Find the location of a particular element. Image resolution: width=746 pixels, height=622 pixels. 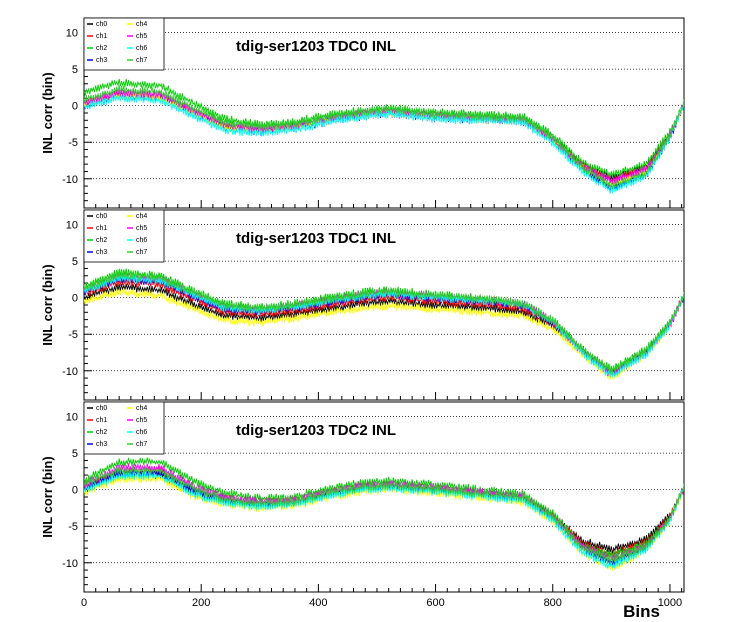

x-tick-label: 600 is located at coordinates (435, 603).